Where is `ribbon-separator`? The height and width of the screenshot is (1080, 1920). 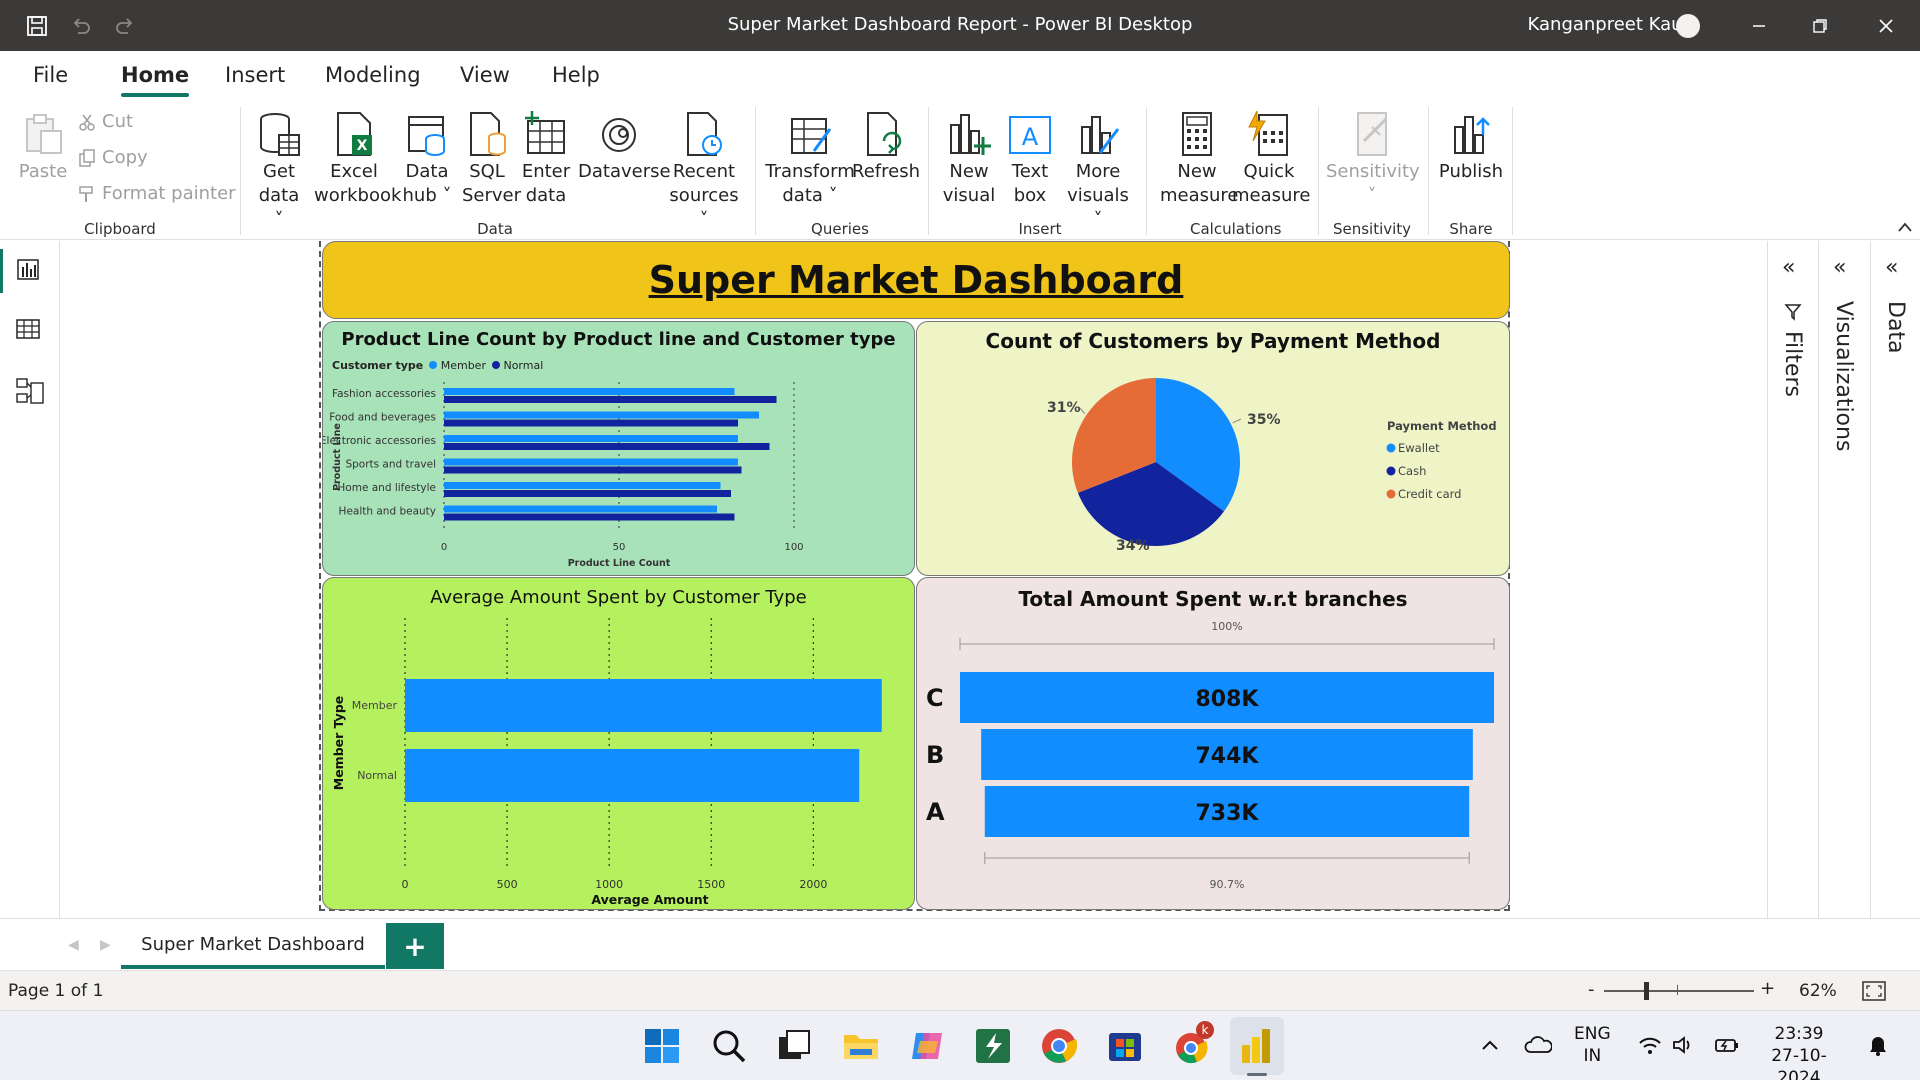 ribbon-separator is located at coordinates (1428, 171).